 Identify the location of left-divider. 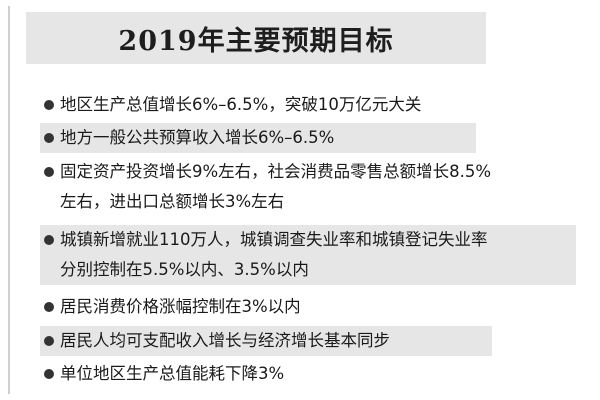
(9, 200).